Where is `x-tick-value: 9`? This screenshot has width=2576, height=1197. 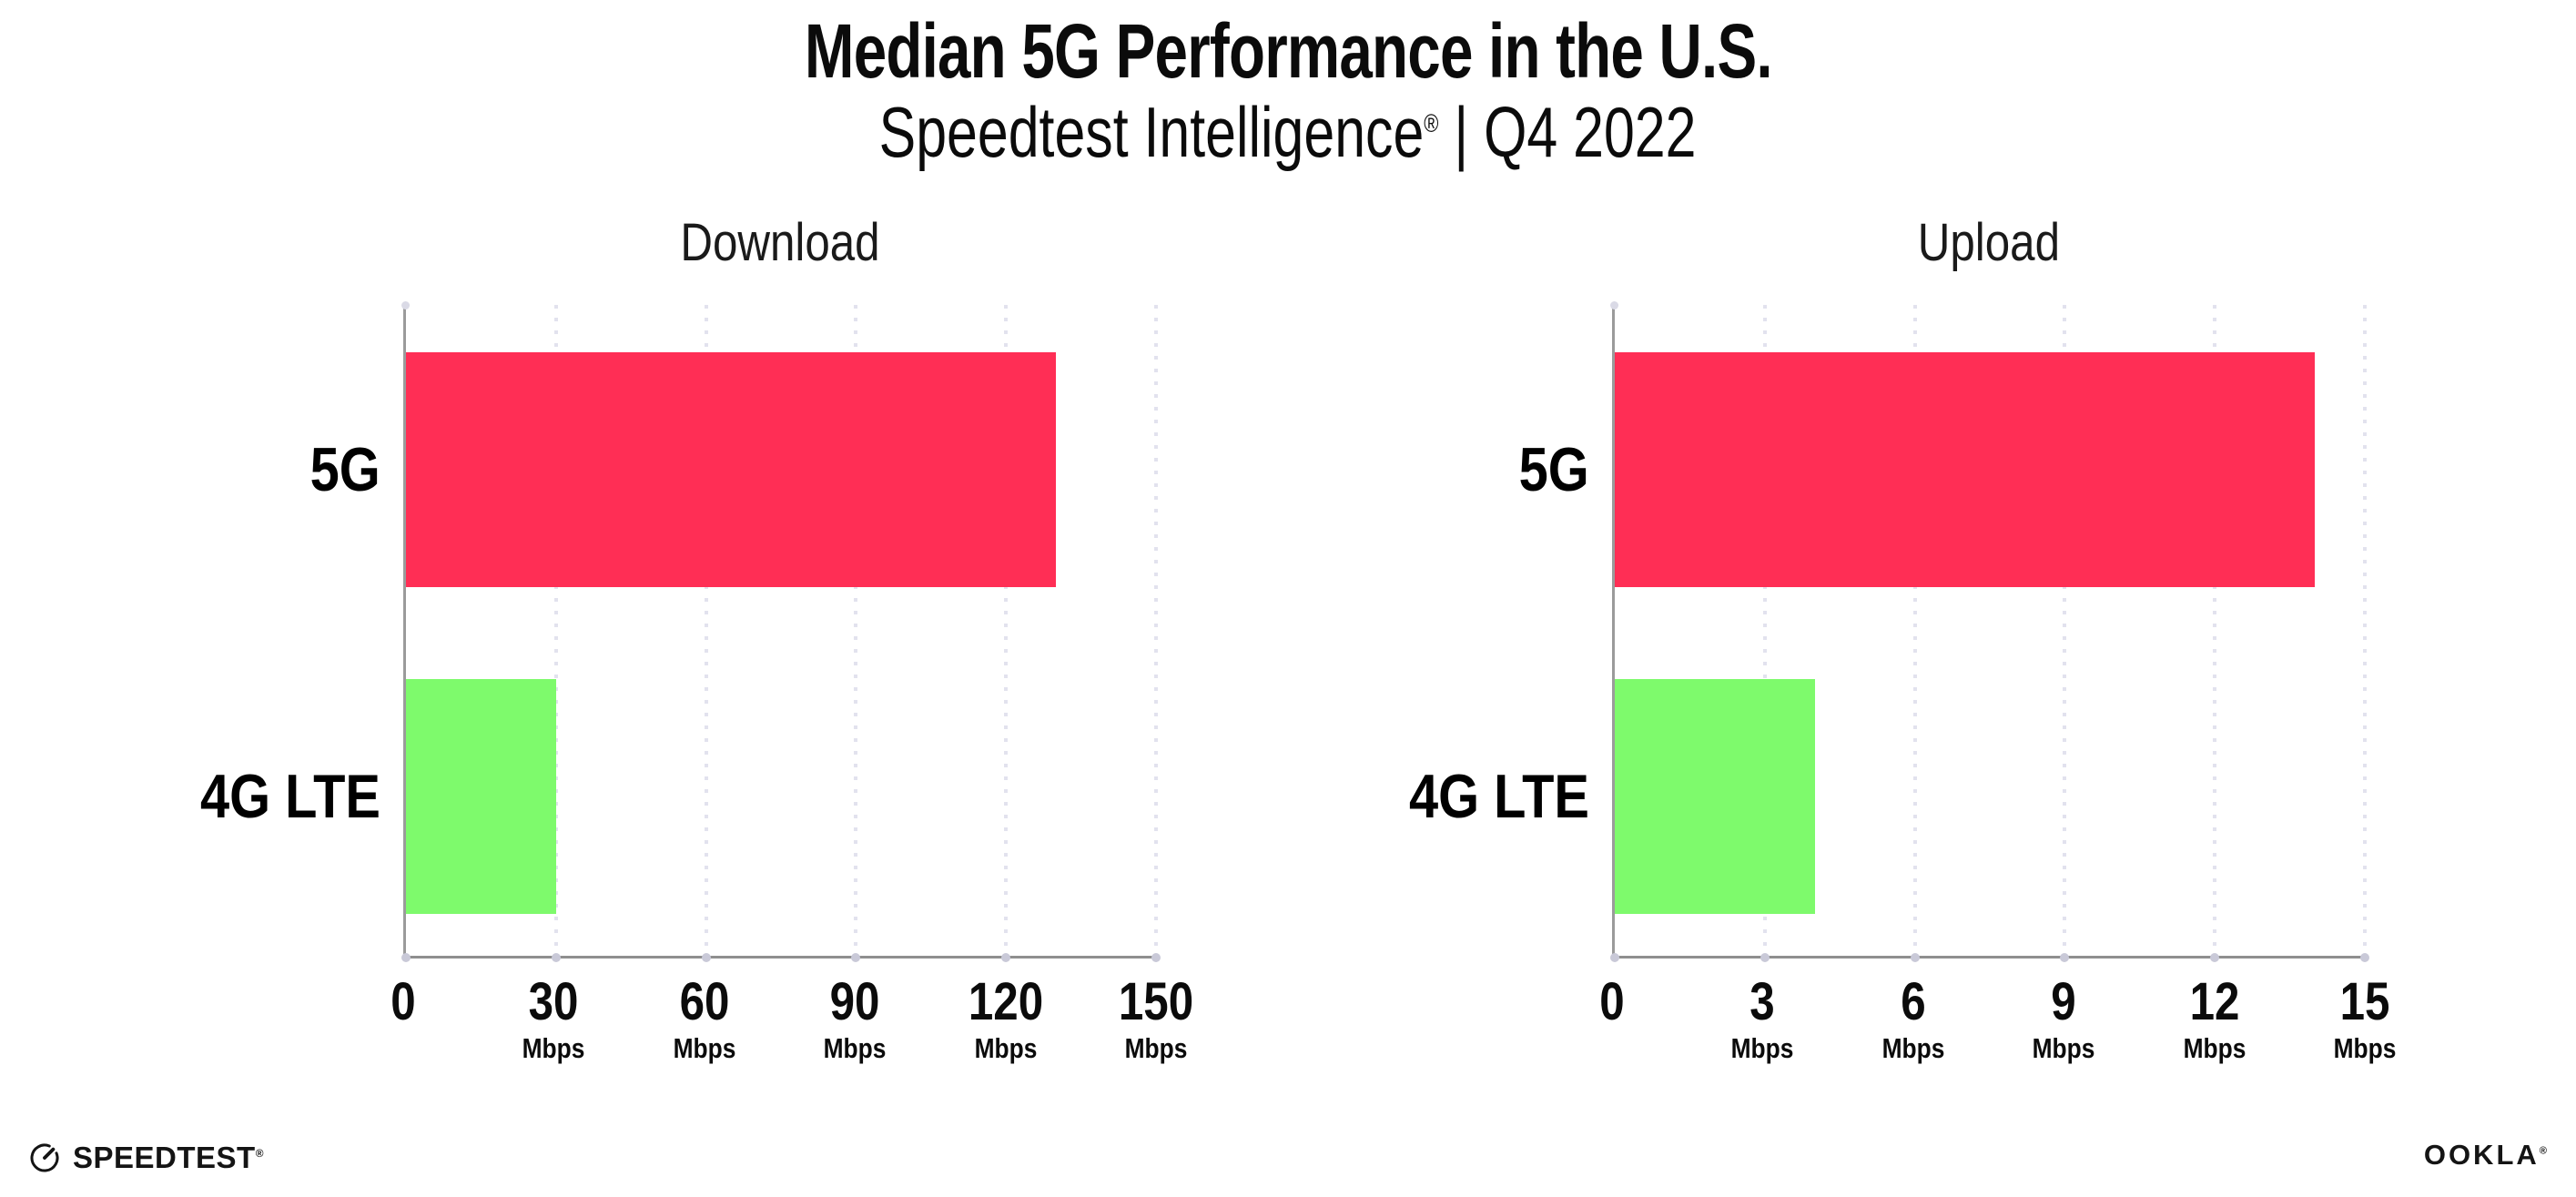 x-tick-value: 9 is located at coordinates (2063, 1002).